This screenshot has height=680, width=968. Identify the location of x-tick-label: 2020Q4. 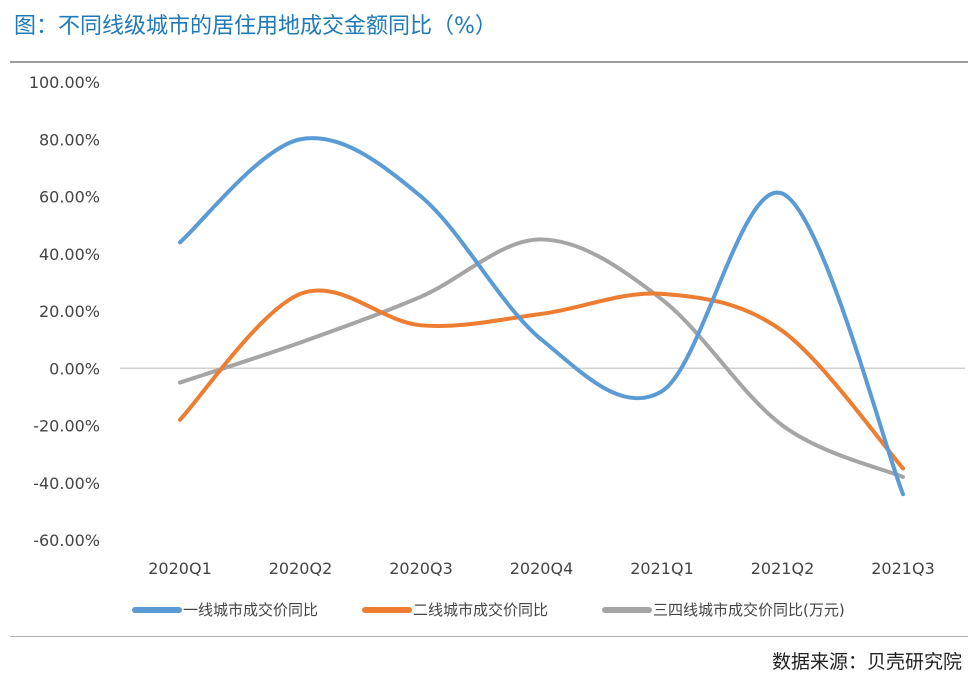
(542, 568).